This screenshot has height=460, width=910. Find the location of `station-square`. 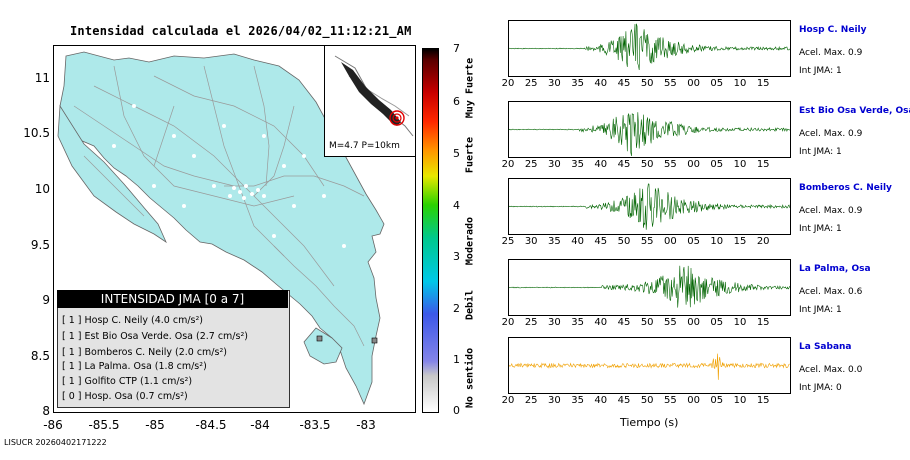

station-square is located at coordinates (319, 338).